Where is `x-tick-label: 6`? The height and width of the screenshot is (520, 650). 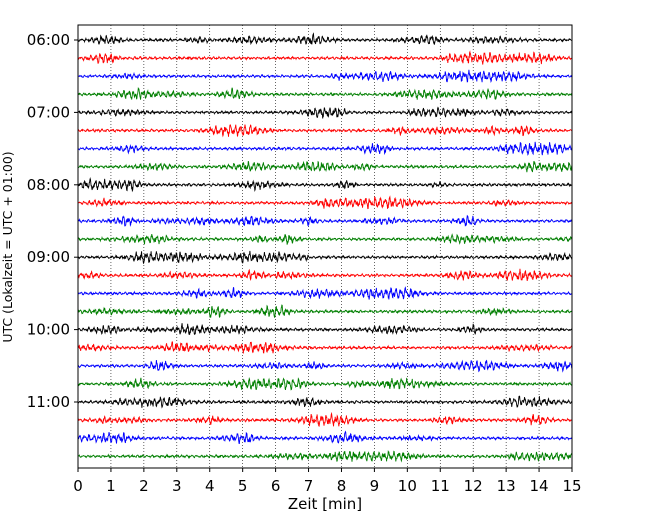
x-tick-label: 6 is located at coordinates (276, 486).